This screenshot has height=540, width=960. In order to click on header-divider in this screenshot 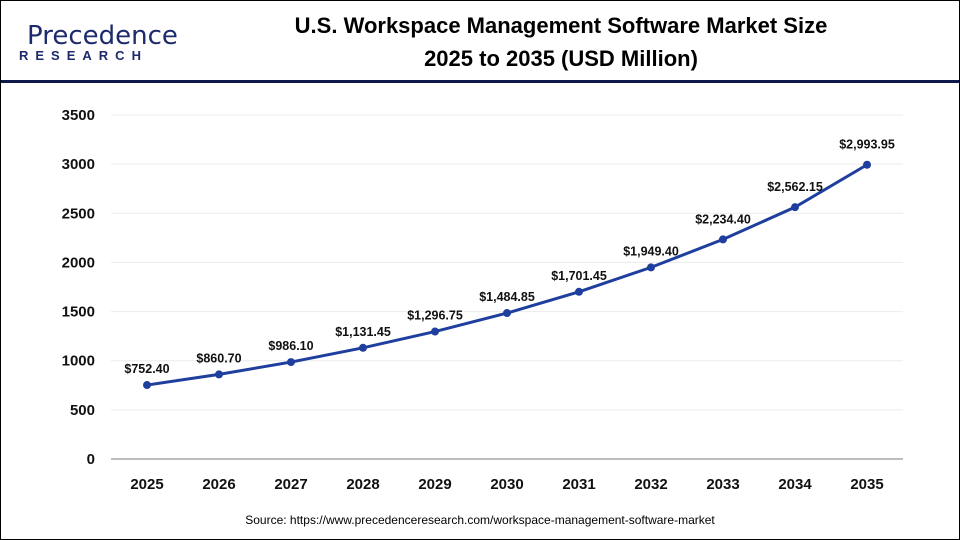, I will do `click(480, 81)`.